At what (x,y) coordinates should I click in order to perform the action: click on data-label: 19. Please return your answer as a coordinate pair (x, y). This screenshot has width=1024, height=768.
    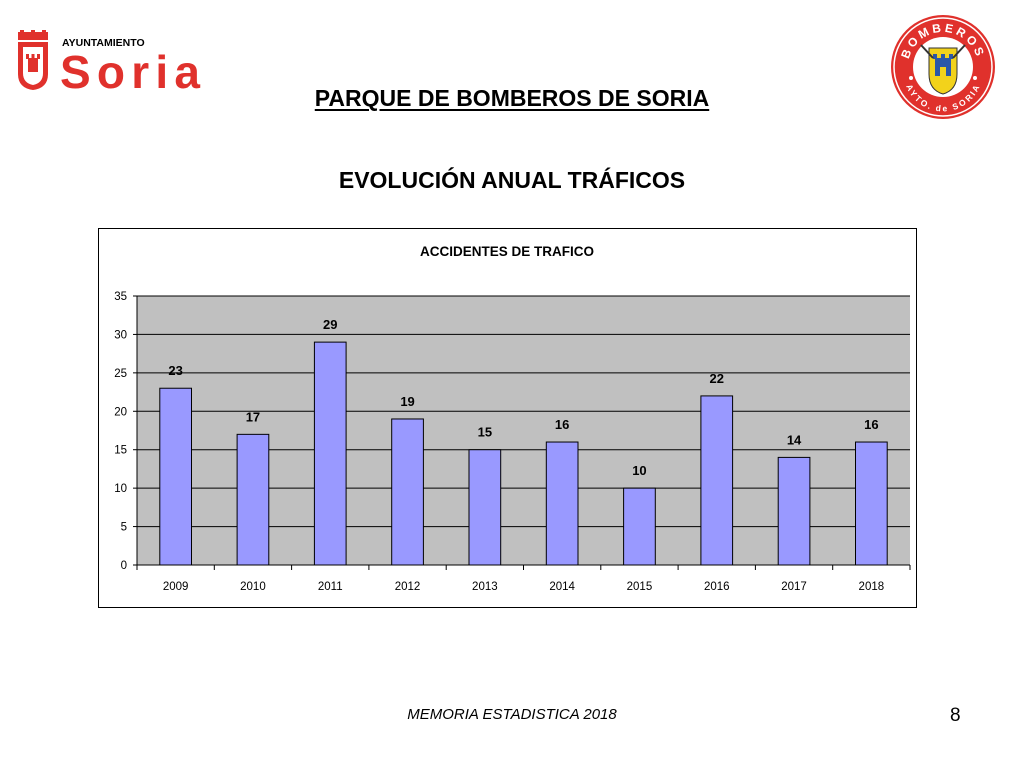
    Looking at the image, I should click on (407, 401).